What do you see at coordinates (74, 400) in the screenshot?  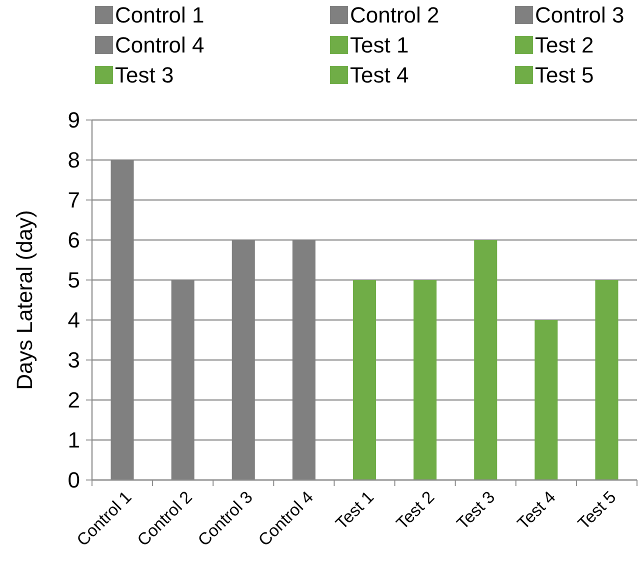 I see `y-tick-label: 2` at bounding box center [74, 400].